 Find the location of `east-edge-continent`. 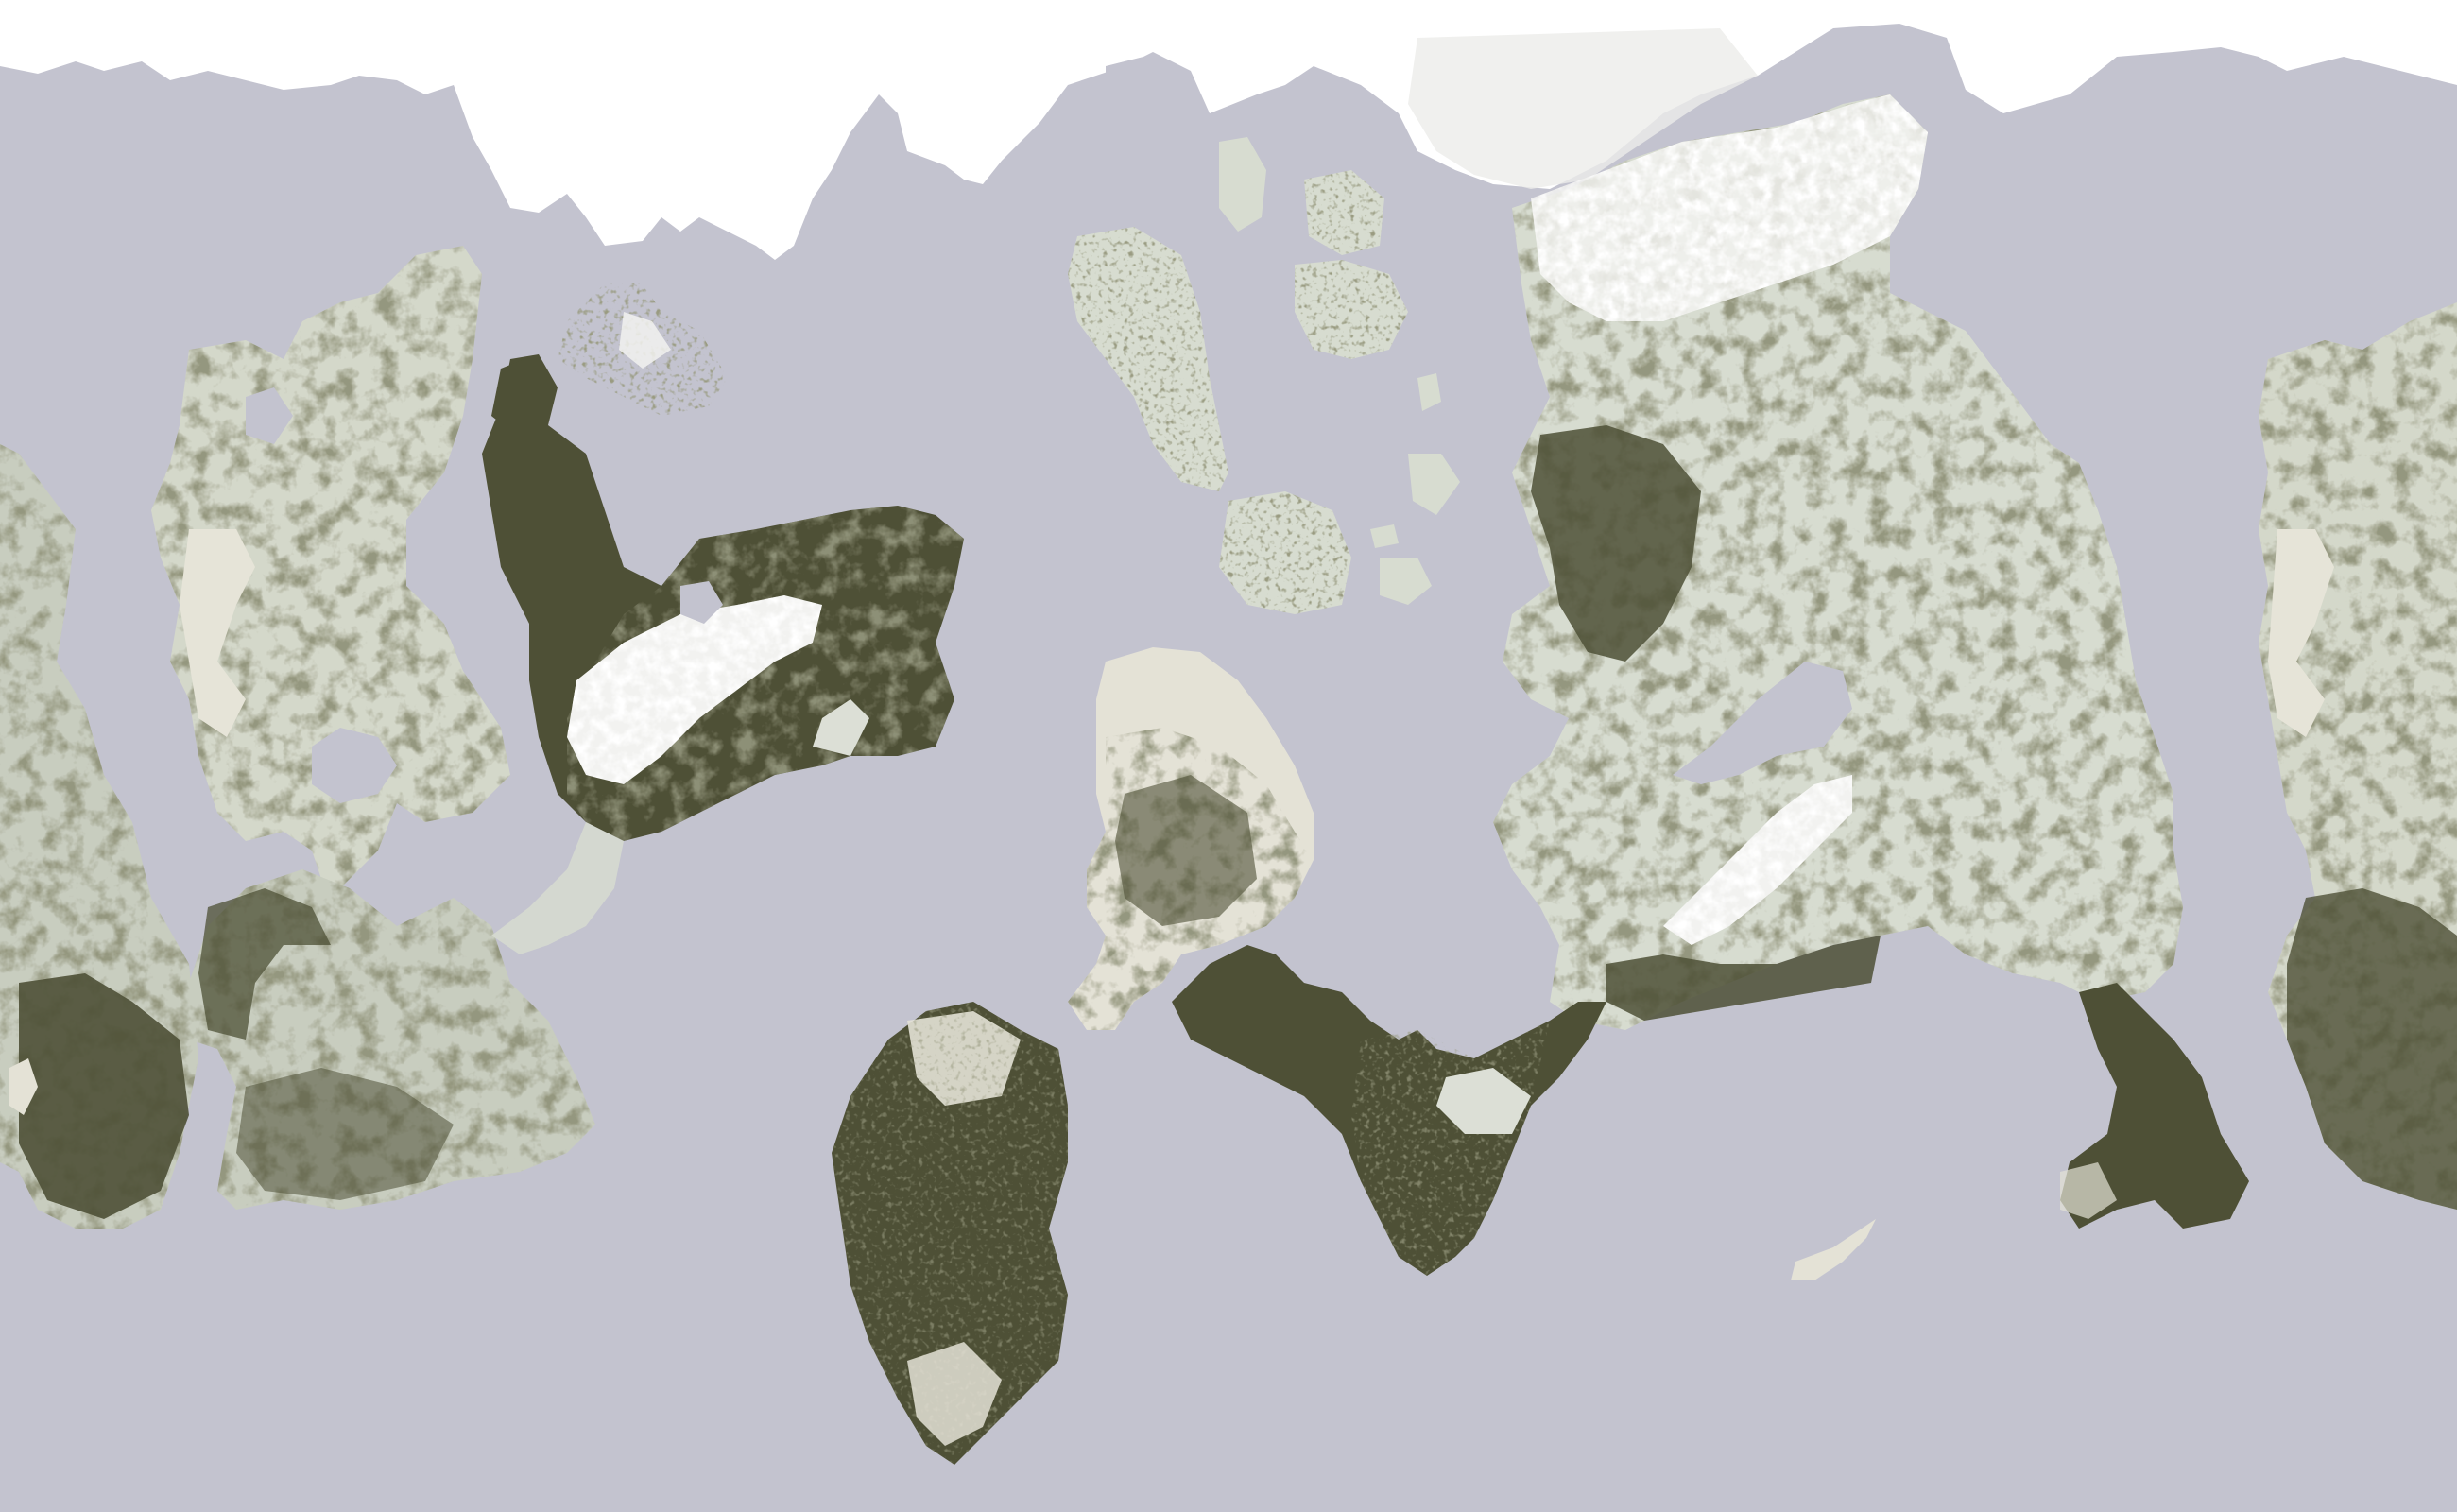

east-edge-continent is located at coordinates (2358, 756).